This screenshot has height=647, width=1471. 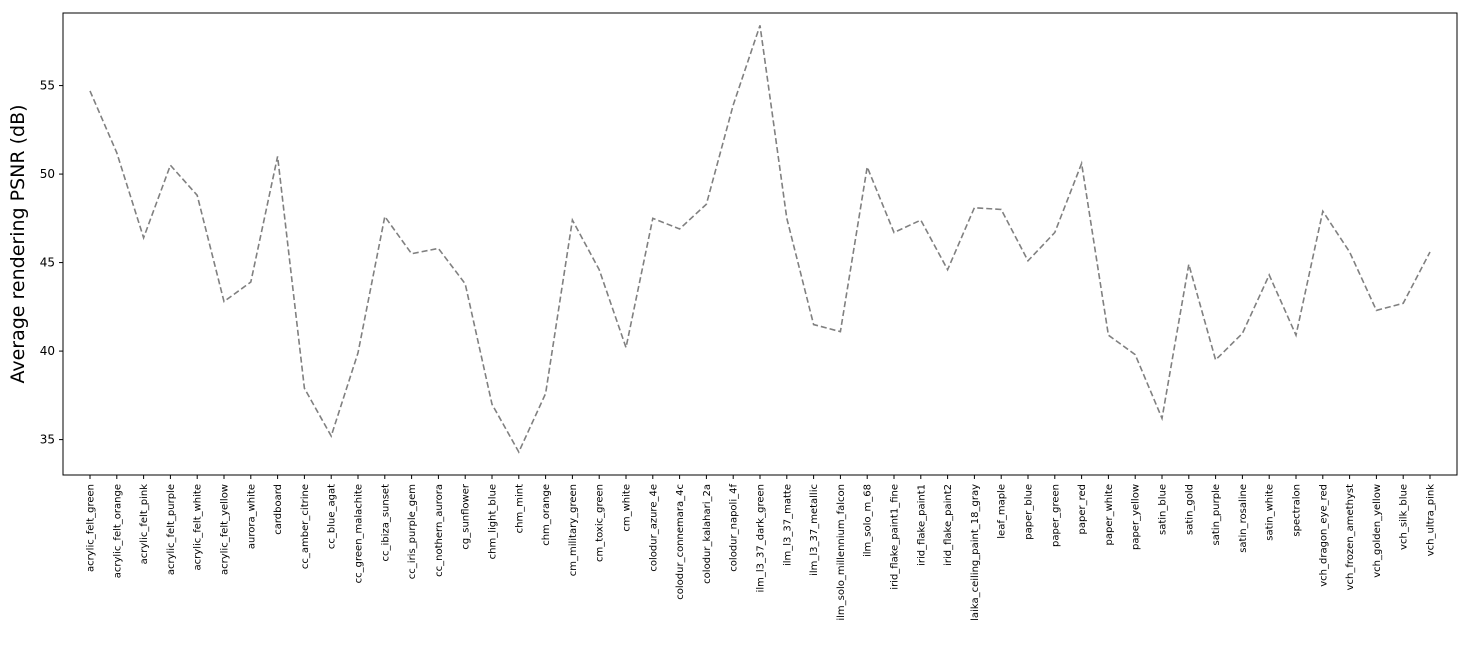 What do you see at coordinates (144, 524) in the screenshot?
I see `x-tick-label: acrylic_felt_pink` at bounding box center [144, 524].